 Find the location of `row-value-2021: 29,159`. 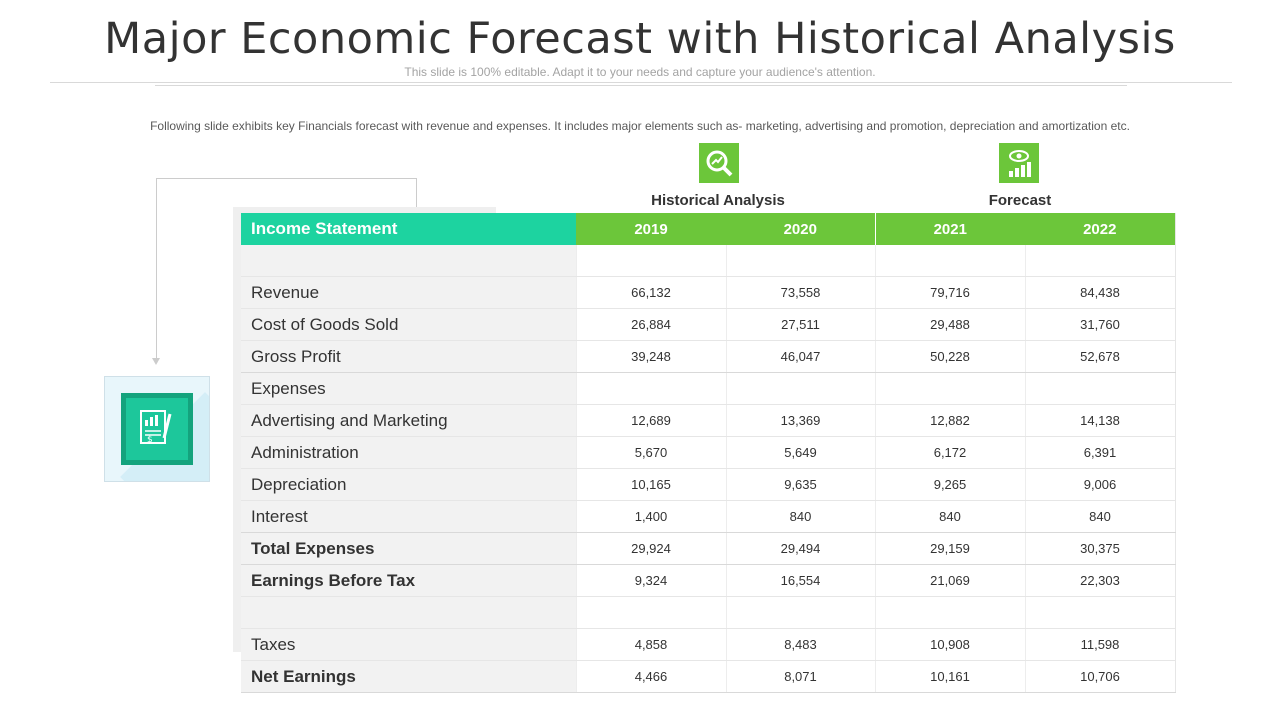

row-value-2021: 29,159 is located at coordinates (949, 548).